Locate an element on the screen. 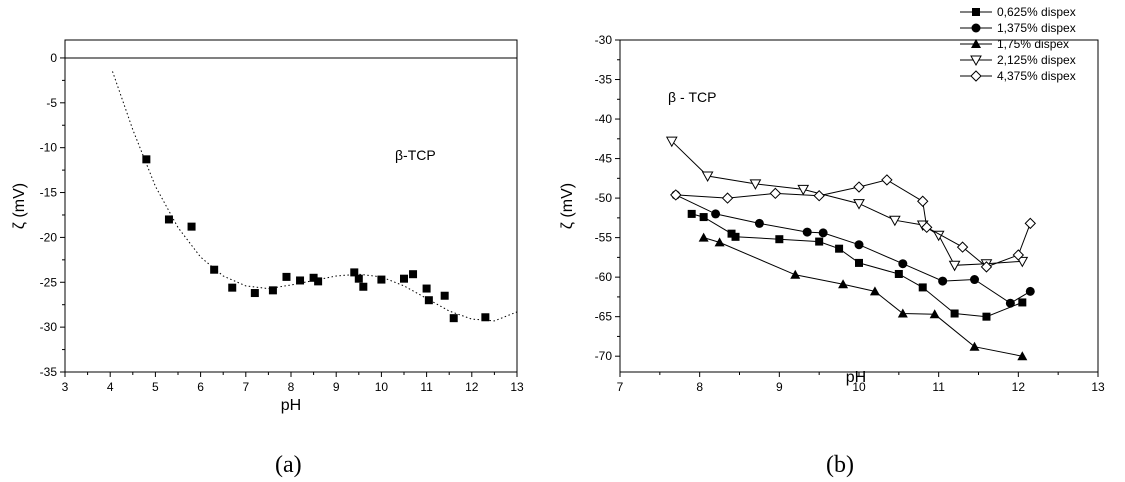  panel-a-y-axis-label: ζ (mV) is located at coordinates (19, 206).